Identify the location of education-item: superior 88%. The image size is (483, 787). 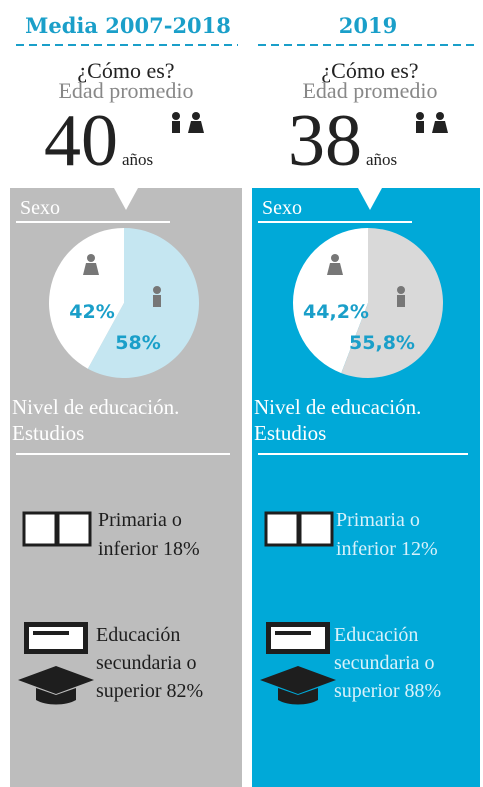
(387, 691).